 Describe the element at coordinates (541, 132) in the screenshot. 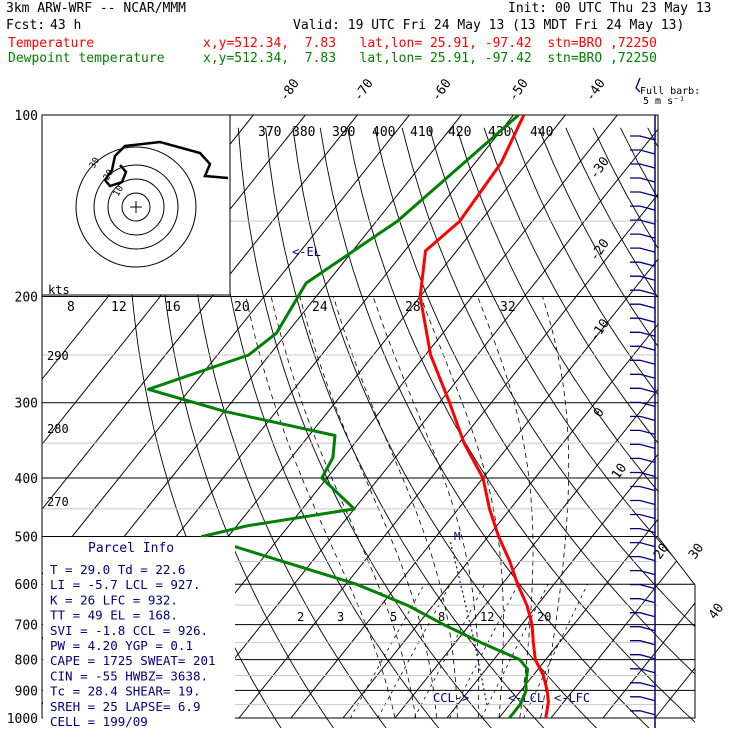

I see `theta-label: 440` at that location.